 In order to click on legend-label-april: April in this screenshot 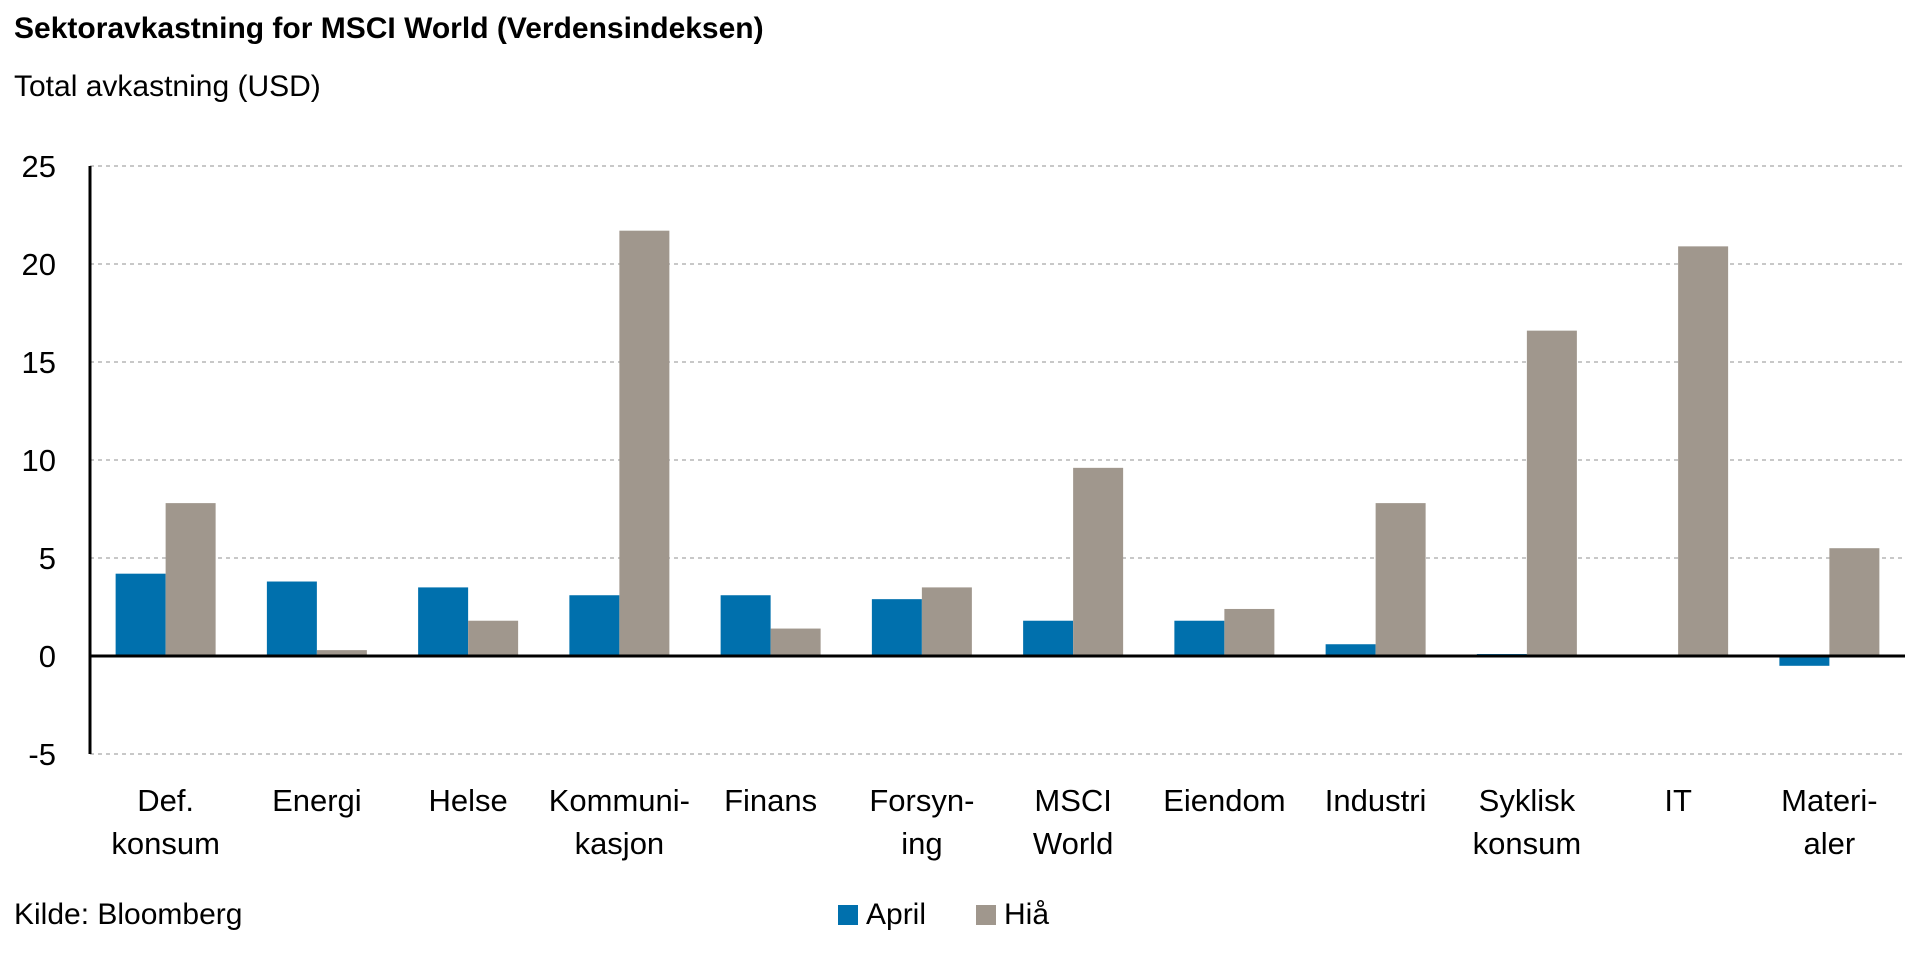, I will do `click(896, 914)`.